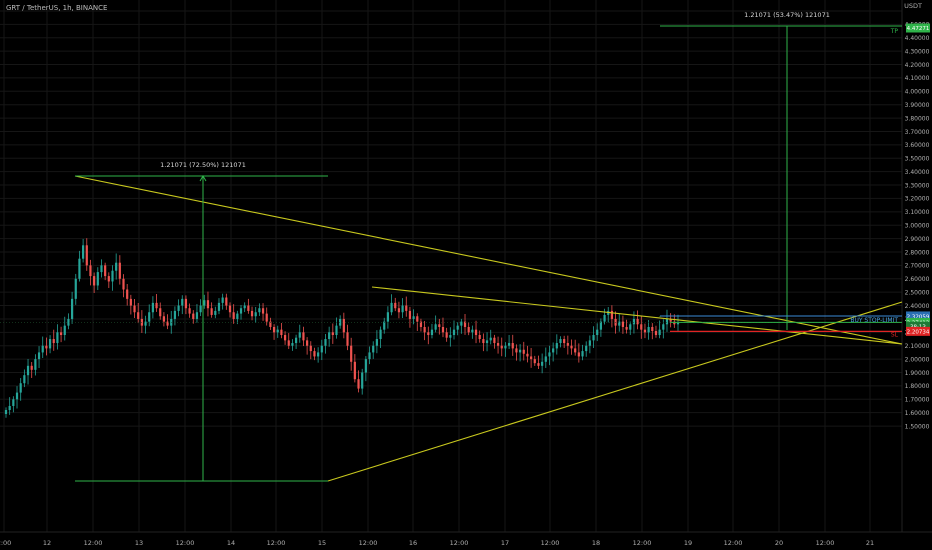  Describe the element at coordinates (918, 317) in the screenshot. I see `price-tag-label: 2.32059` at that location.